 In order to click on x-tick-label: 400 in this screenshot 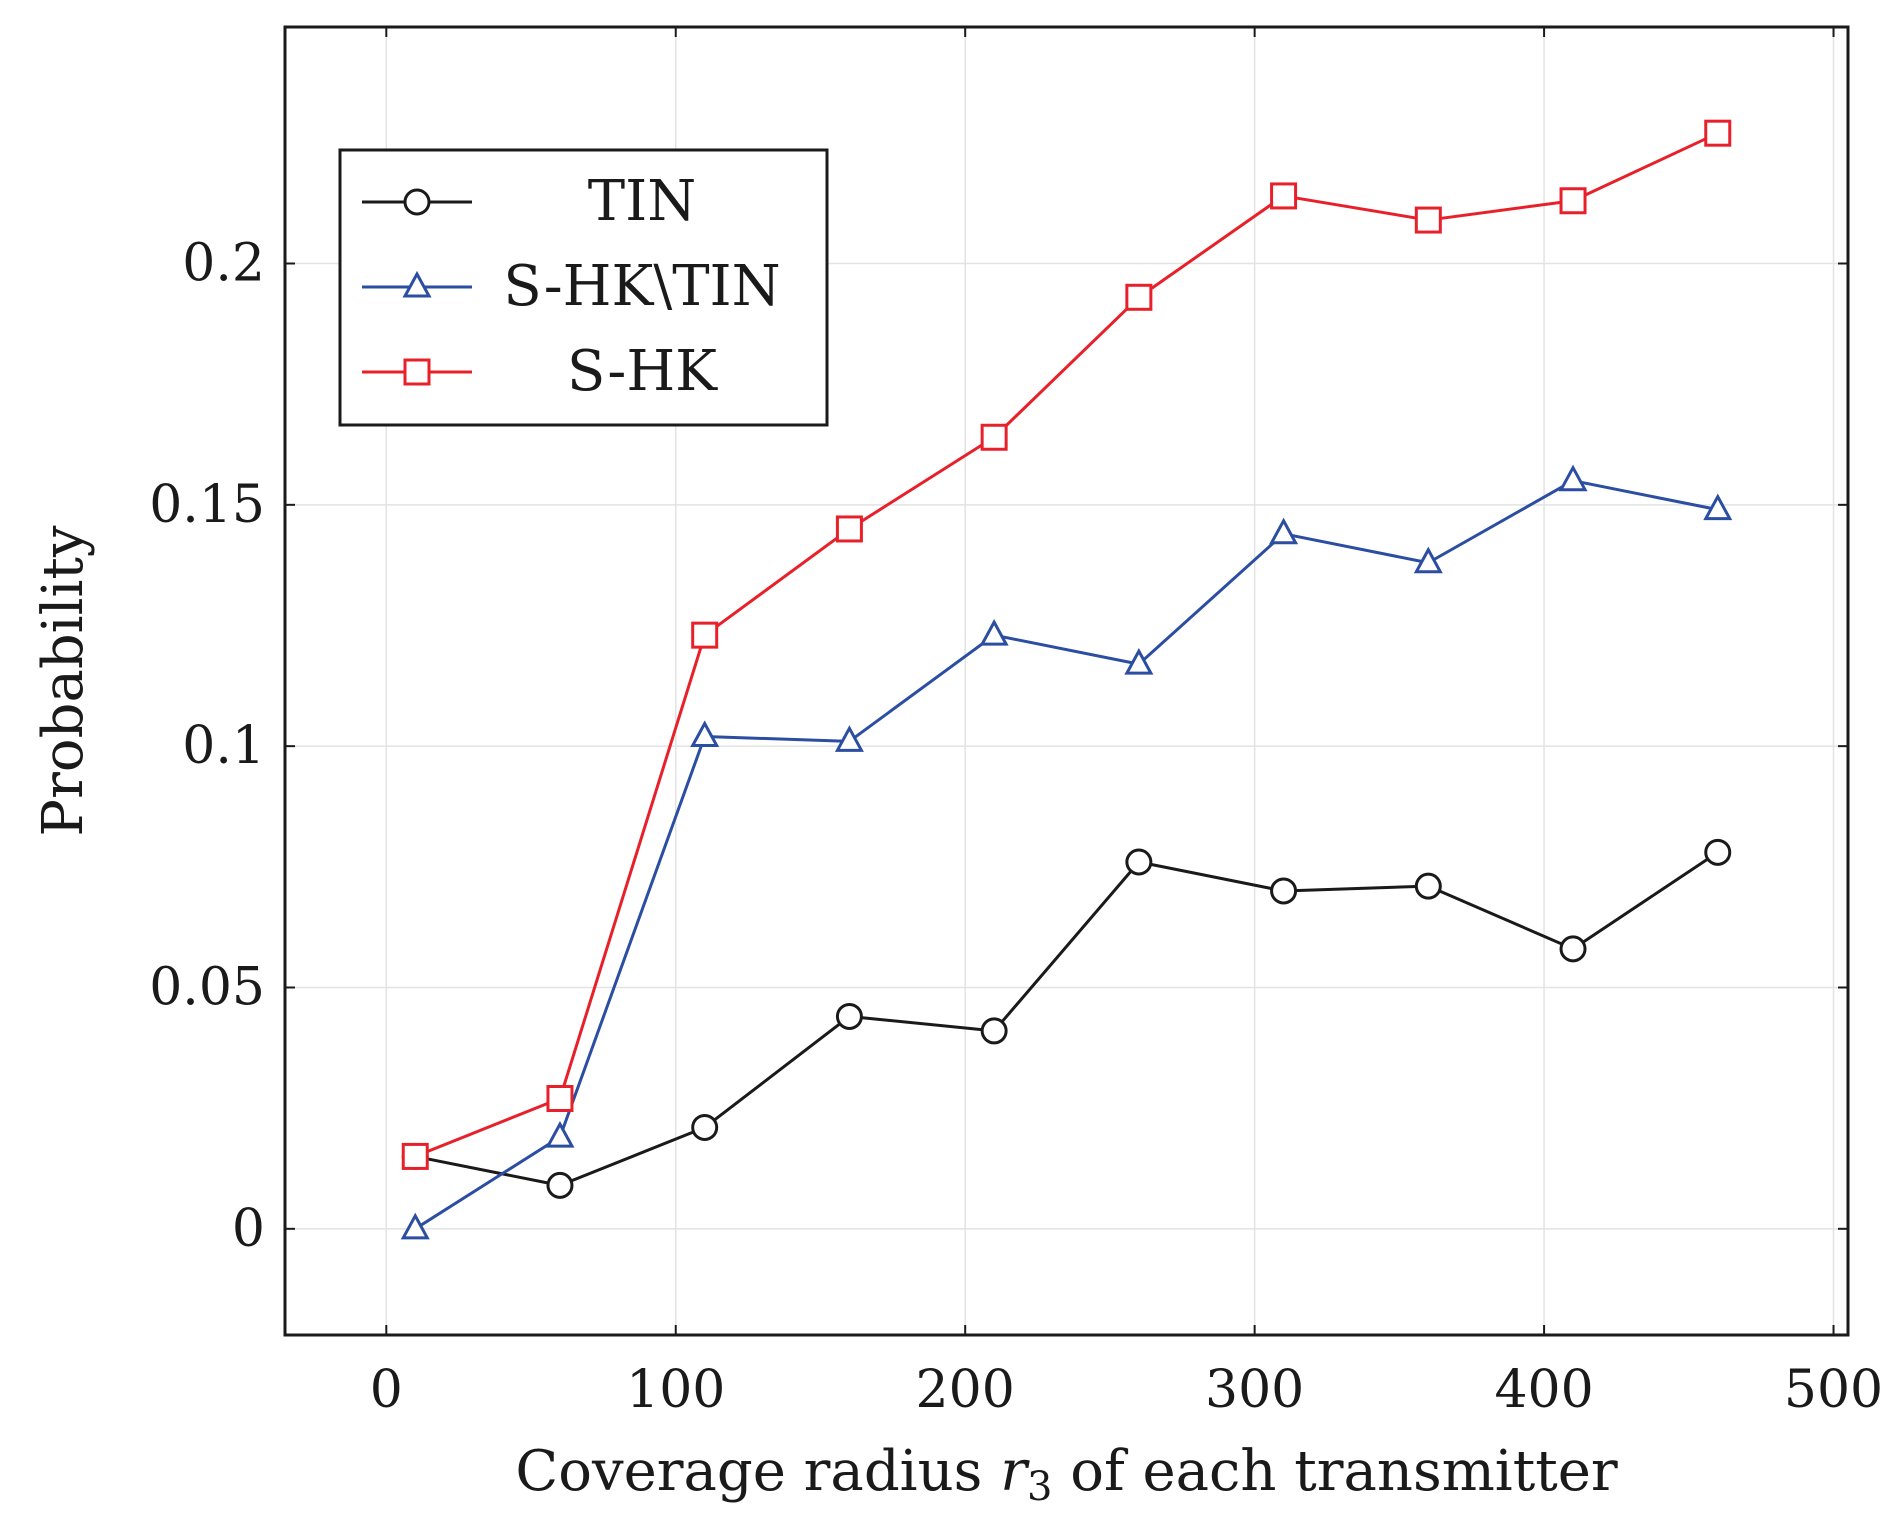, I will do `click(1543, 1390)`.